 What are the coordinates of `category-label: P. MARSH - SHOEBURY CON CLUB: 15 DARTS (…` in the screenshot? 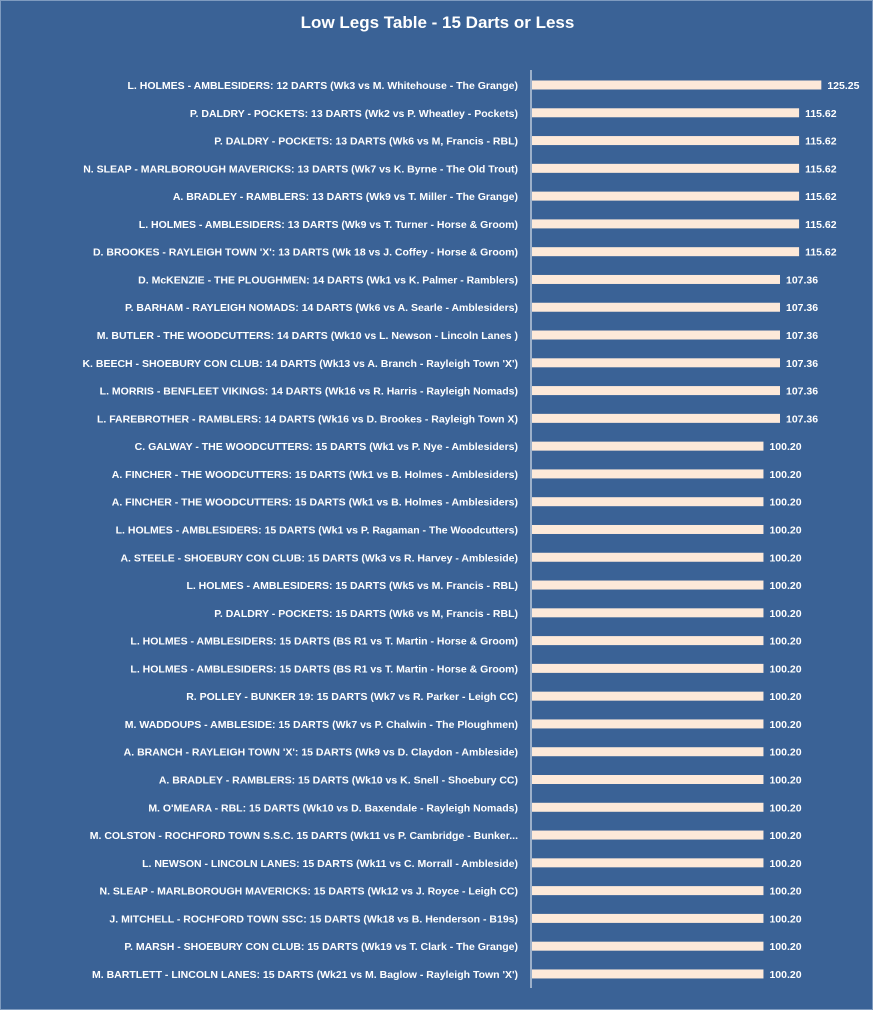 It's located at (321, 947).